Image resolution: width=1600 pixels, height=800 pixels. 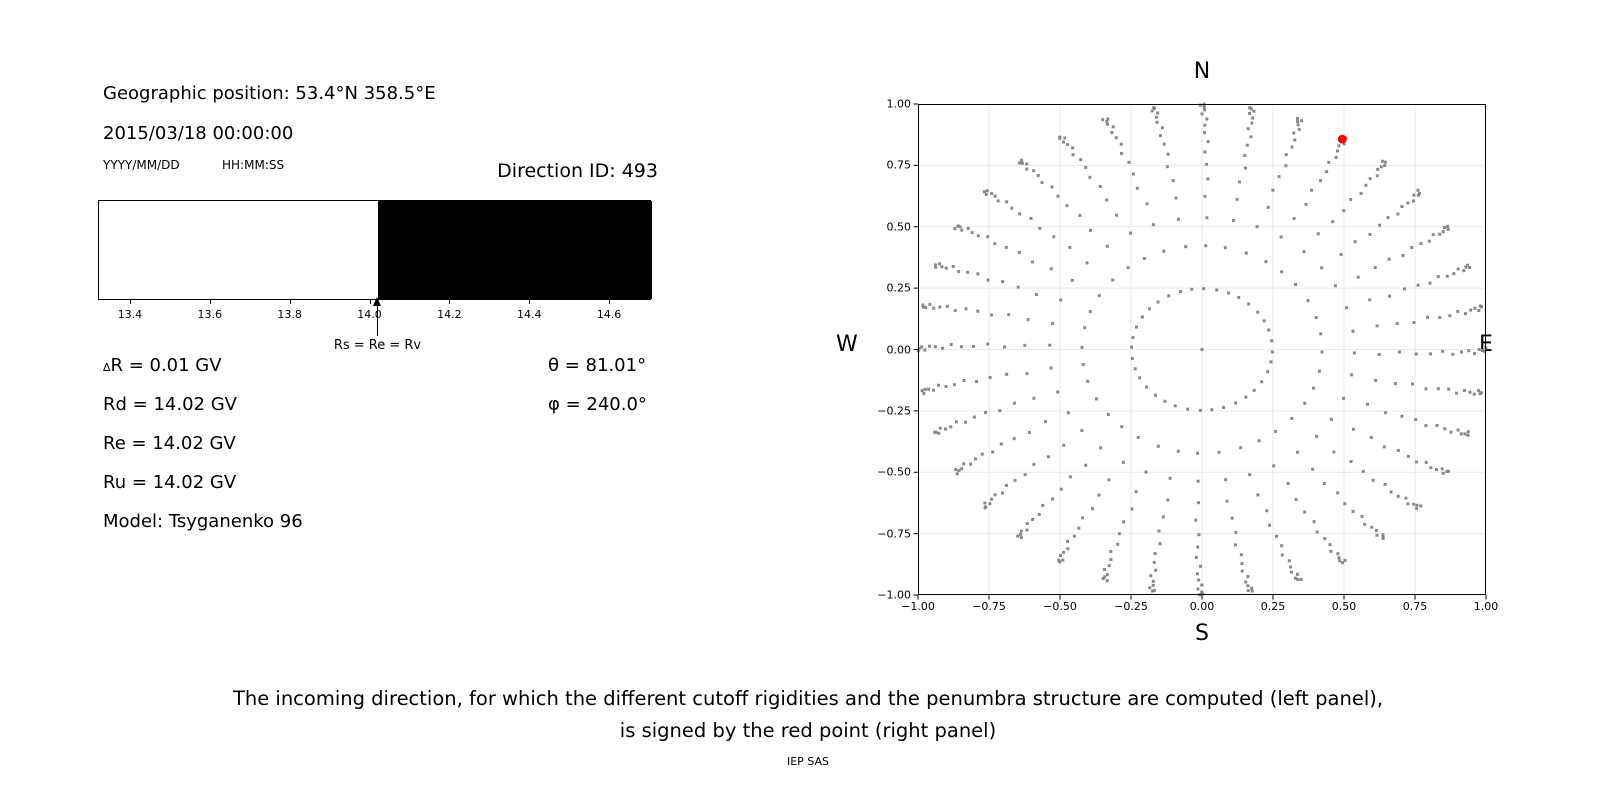 I want to click on penumbra-tick-label: 14.2, so click(x=449, y=314).